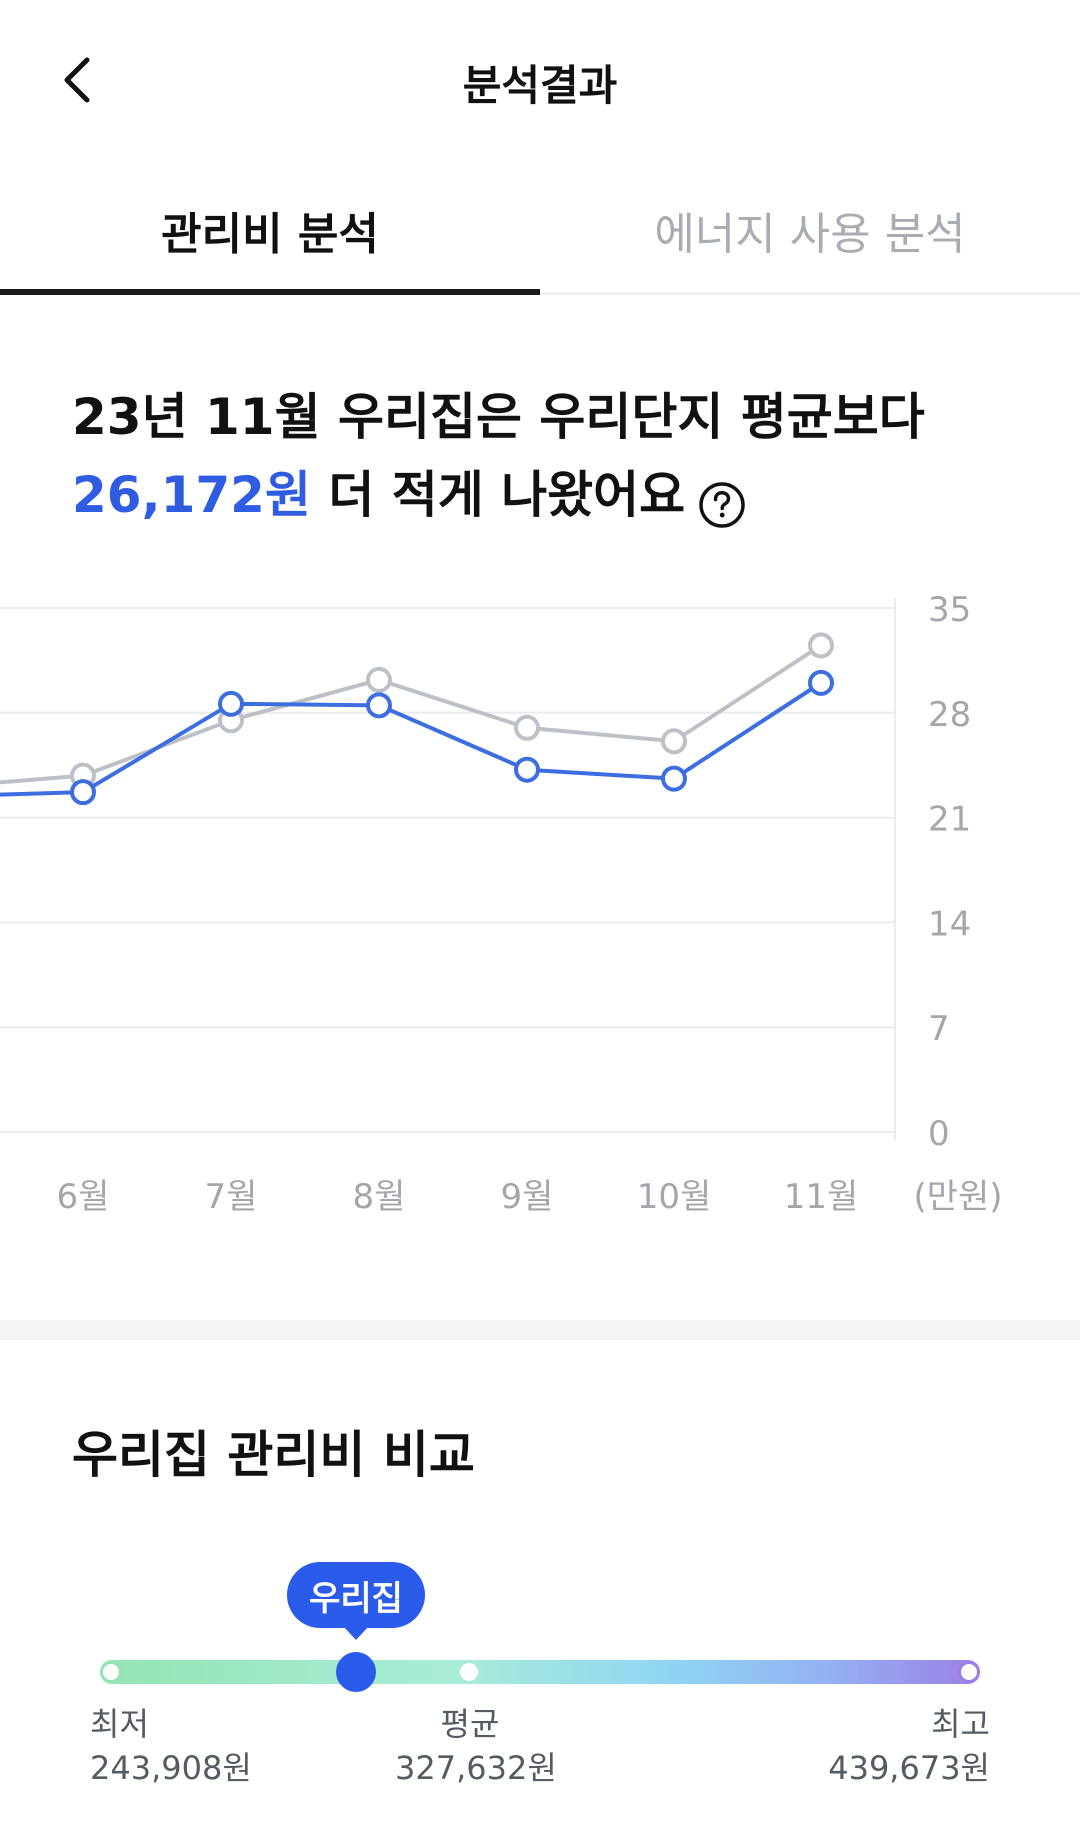 This screenshot has height=1846, width=1080. Describe the element at coordinates (83, 1197) in the screenshot. I see `x-tick-label: 6월` at that location.